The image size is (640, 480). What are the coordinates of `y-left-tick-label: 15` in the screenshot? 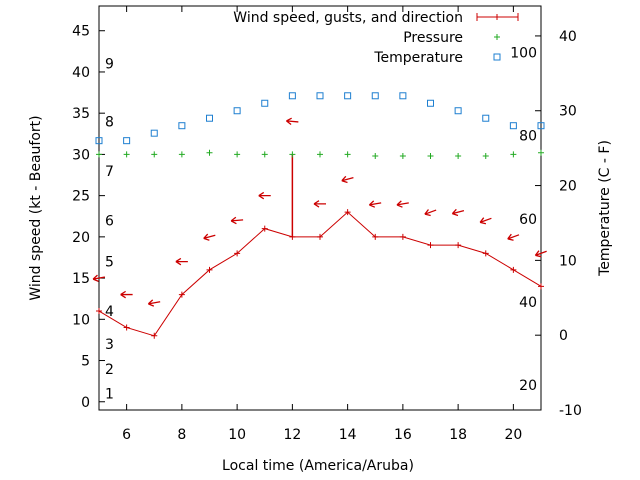 It's located at (81, 279).